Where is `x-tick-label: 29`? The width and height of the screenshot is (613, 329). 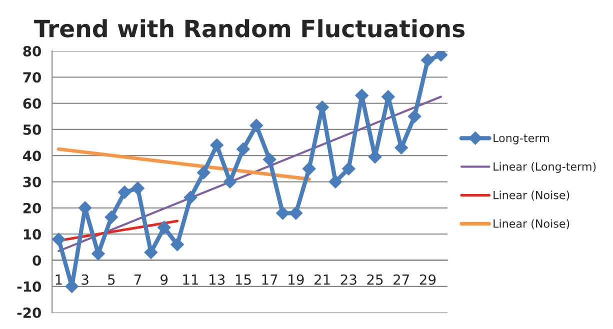 x-tick-label: 29 is located at coordinates (428, 279).